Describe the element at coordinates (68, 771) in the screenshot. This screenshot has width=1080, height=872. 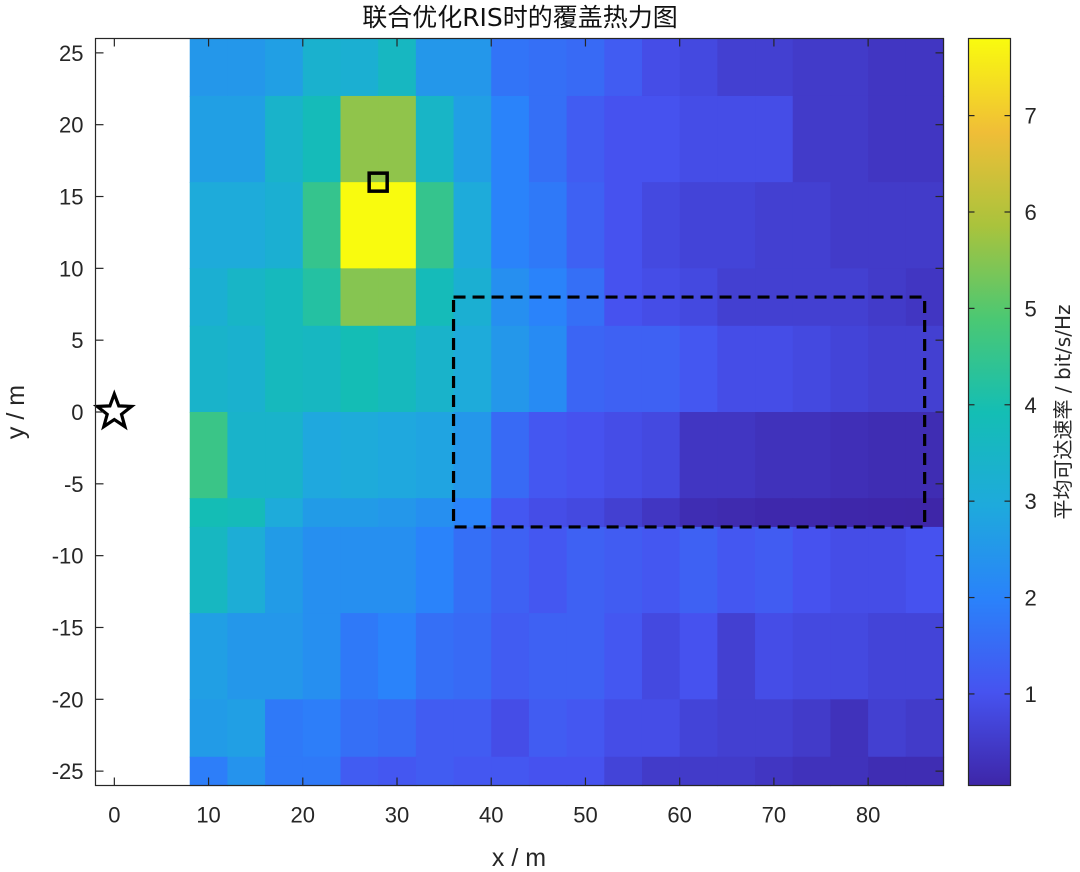
I see `y-tick-label: -25` at that location.